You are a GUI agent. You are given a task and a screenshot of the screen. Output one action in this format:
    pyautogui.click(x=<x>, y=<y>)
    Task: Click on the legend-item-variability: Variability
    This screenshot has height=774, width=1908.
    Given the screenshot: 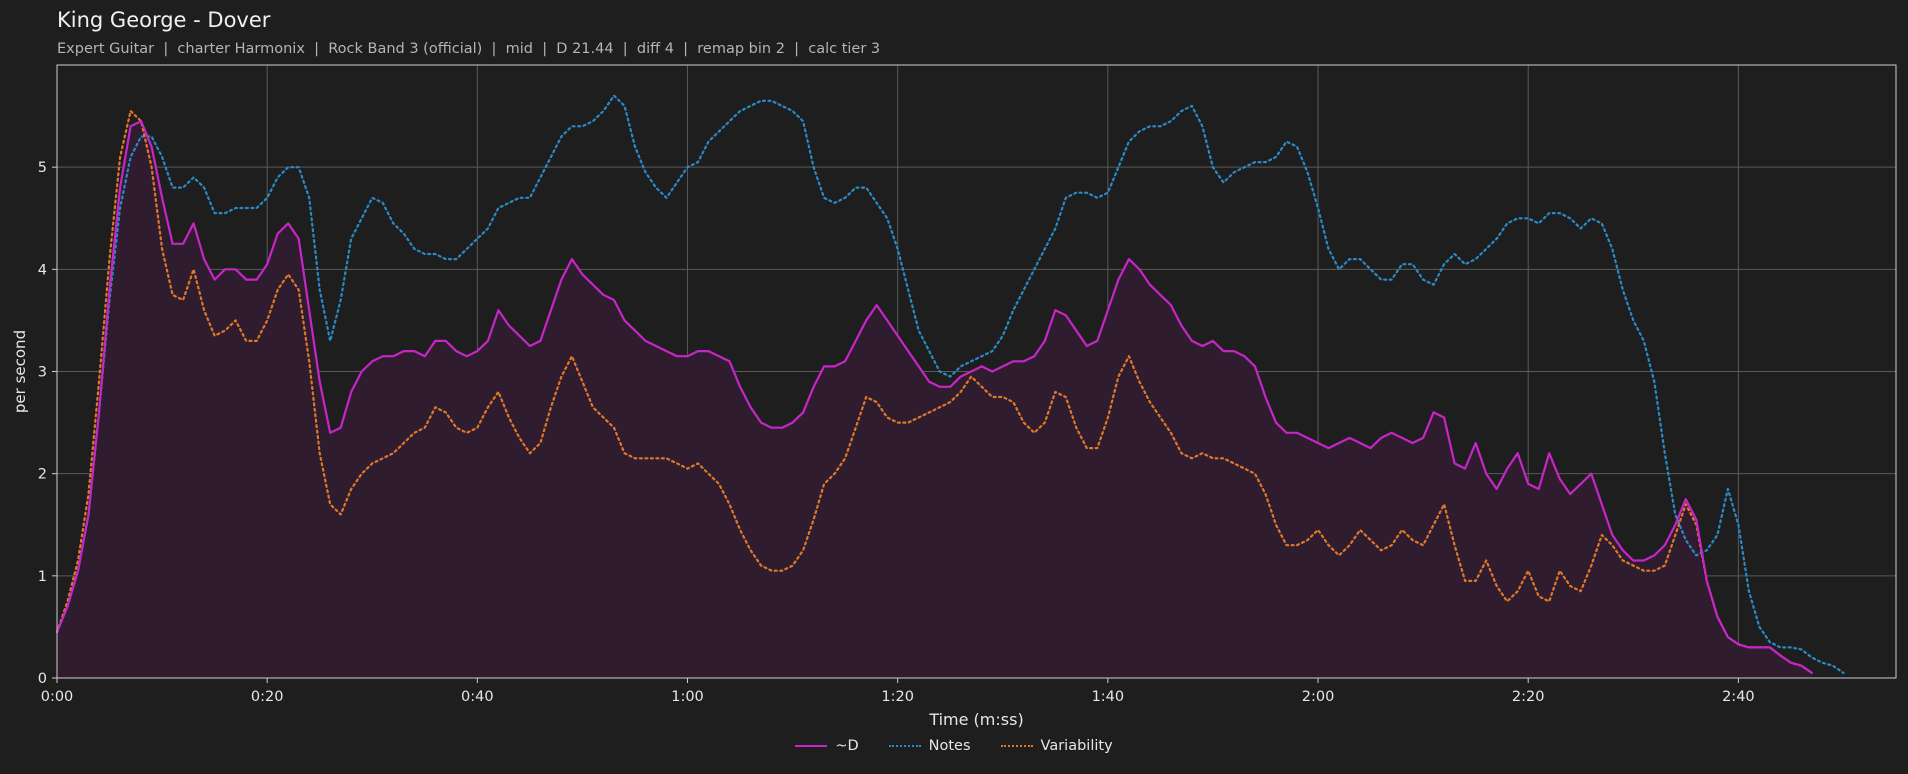 What is the action you would take?
    pyautogui.click(x=1056, y=746)
    